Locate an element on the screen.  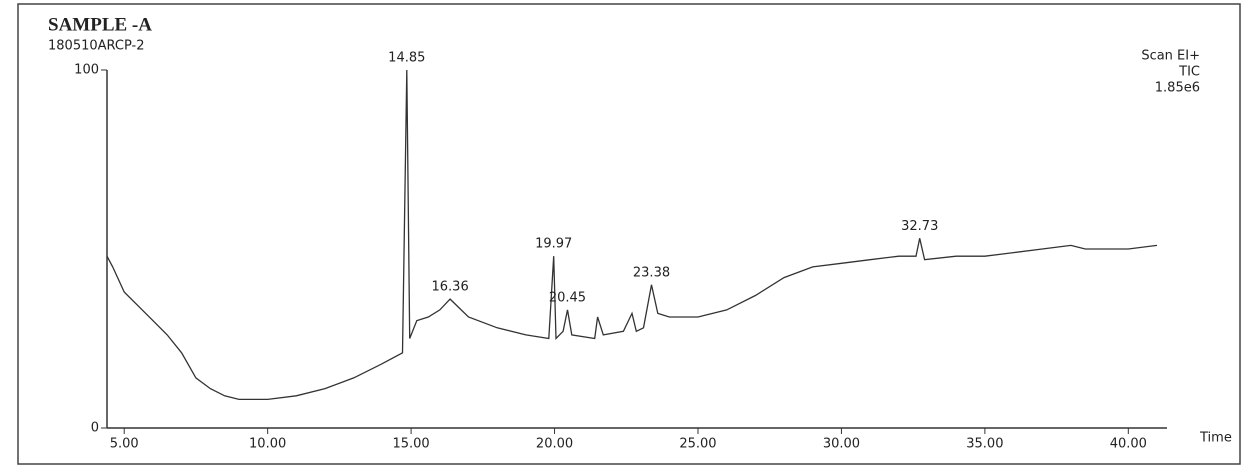
x-tick-label: 25.00 is located at coordinates (697, 444).